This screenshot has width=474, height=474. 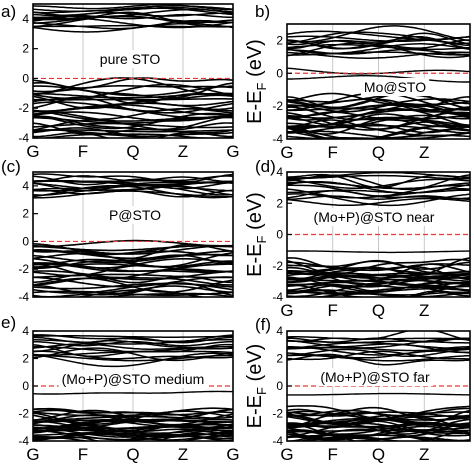 What do you see at coordinates (8, 322) in the screenshot?
I see `panel-label: e)` at bounding box center [8, 322].